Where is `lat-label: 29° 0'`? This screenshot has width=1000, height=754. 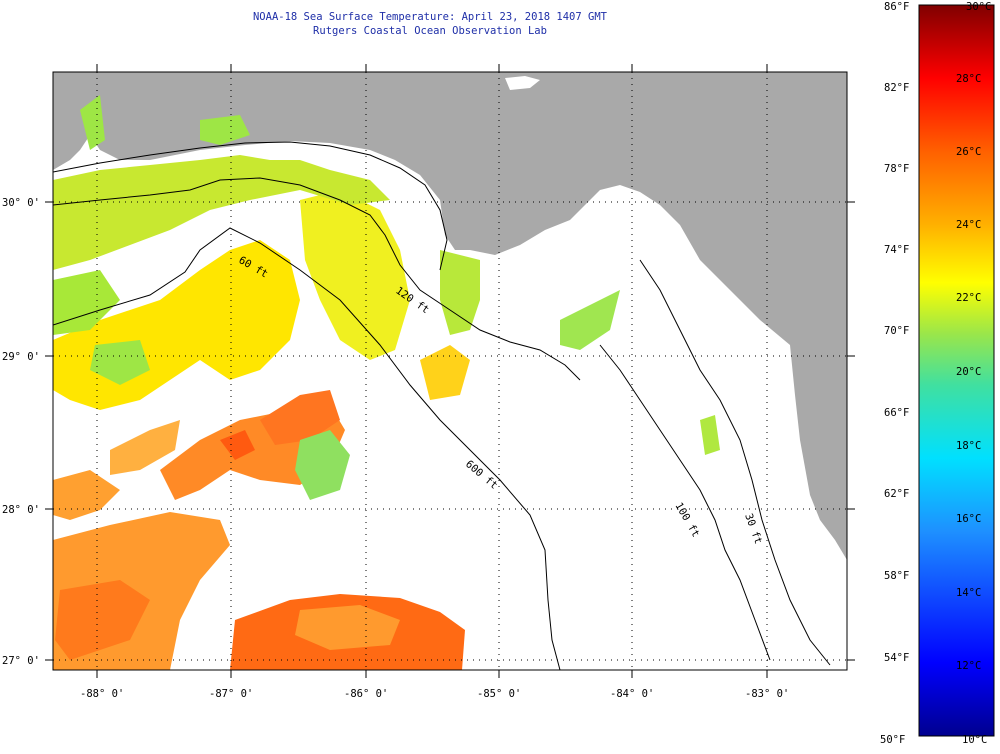
lat-label: 29° 0' is located at coordinates (21, 357).